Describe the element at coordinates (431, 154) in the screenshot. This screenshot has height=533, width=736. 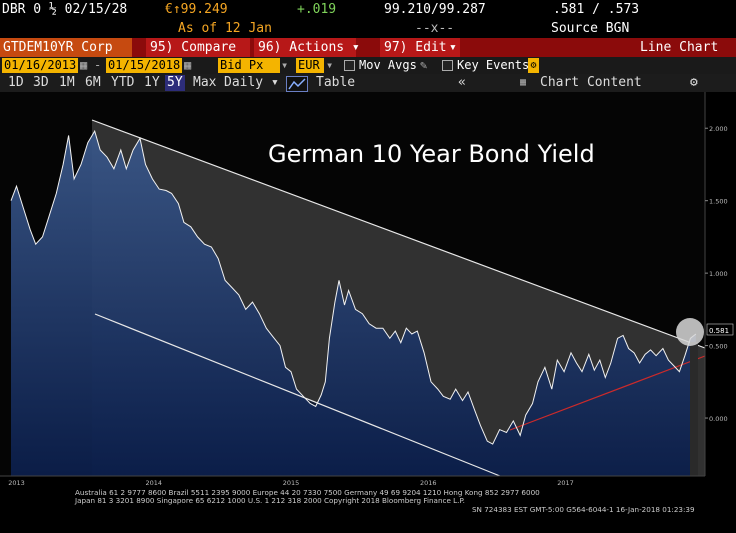
I see `chart-title: German 10 Year Bond Yield` at that location.